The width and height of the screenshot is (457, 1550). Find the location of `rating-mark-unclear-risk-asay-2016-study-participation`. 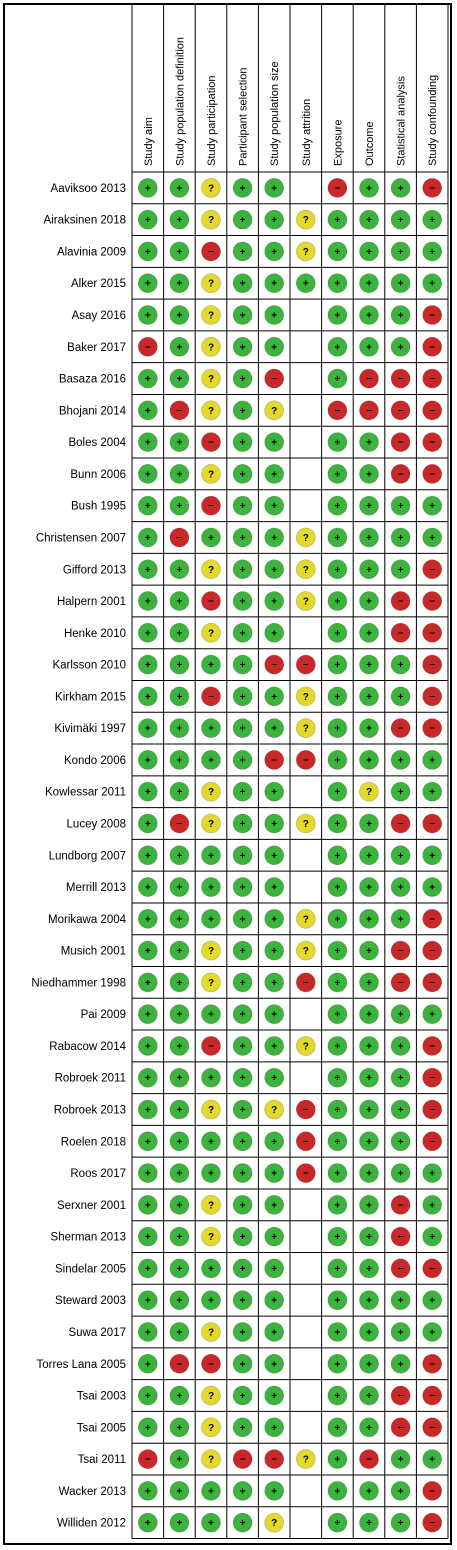

rating-mark-unclear-risk-asay-2016-study-participation is located at coordinates (211, 315).